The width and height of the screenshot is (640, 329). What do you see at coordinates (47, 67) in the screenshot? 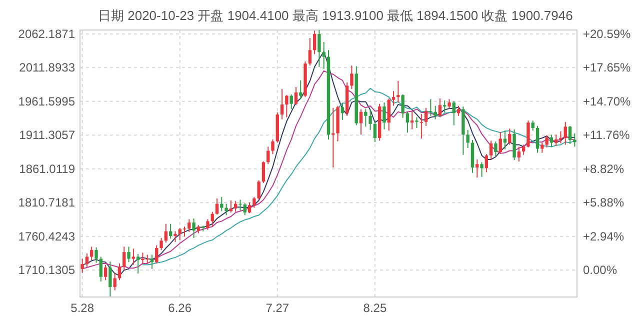
I see `y-tick-label: 2011.8933` at bounding box center [47, 67].